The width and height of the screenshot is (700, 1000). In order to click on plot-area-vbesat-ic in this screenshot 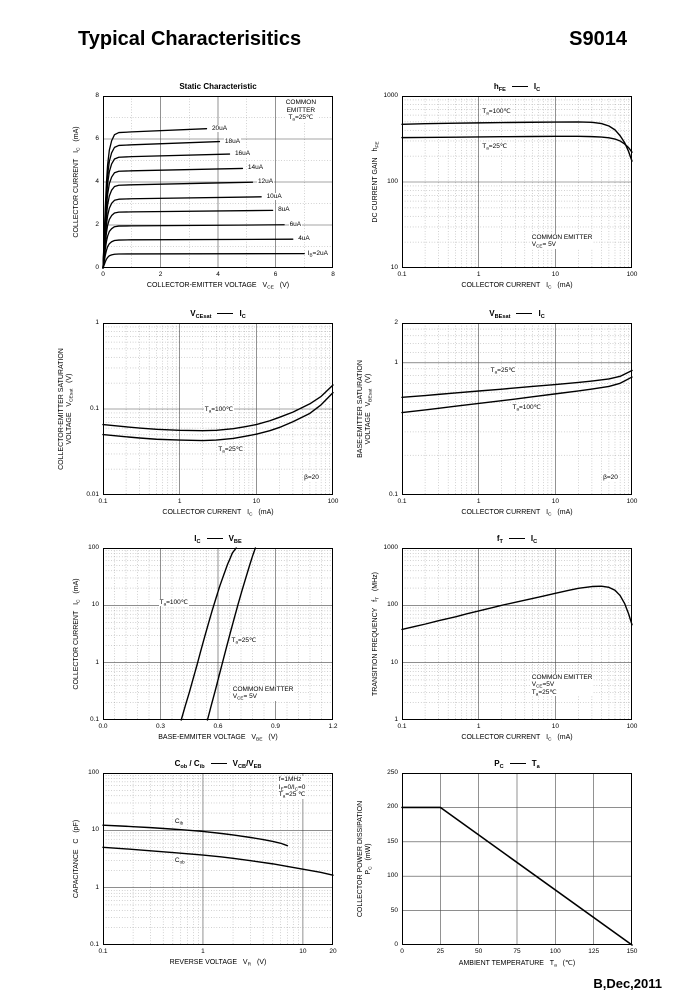, I will do `click(517, 409)`.